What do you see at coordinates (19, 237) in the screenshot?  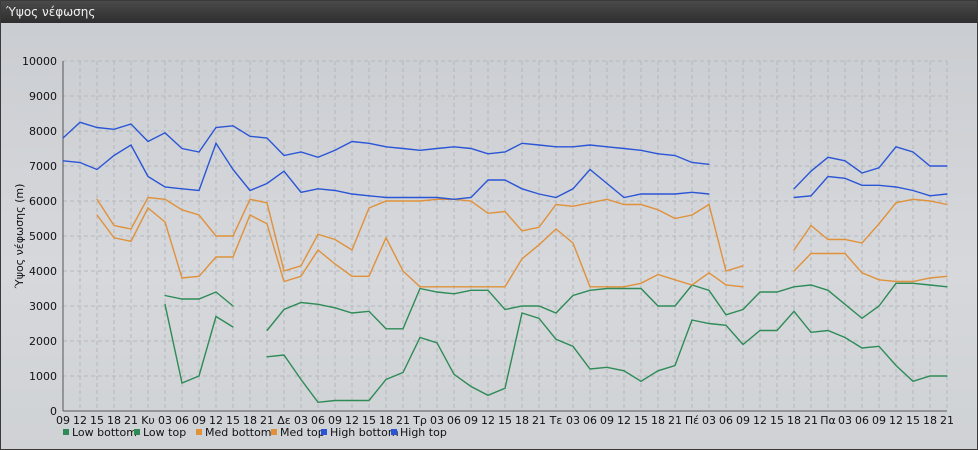 I see `y-axis-label: Ύψος νέφωσης (m)` at bounding box center [19, 237].